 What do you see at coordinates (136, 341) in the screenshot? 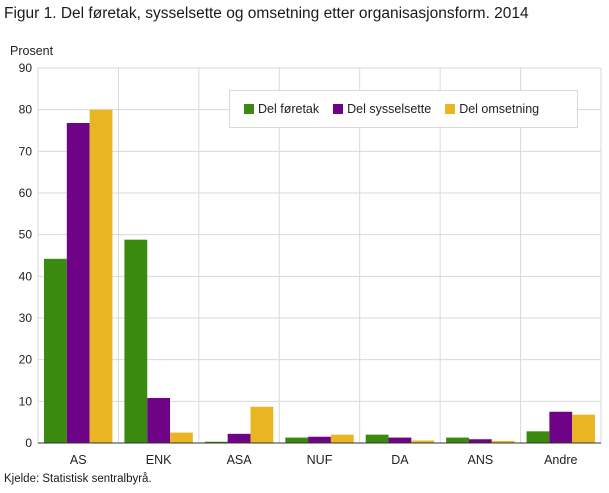
I see `bar-enk-foretak` at bounding box center [136, 341].